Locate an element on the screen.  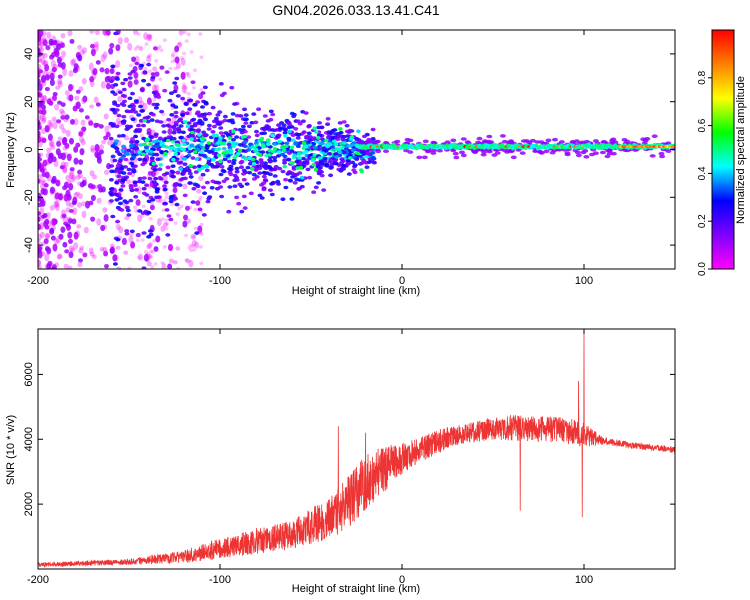
spectrogram-y-tick-label: 40 is located at coordinates (29, 54).